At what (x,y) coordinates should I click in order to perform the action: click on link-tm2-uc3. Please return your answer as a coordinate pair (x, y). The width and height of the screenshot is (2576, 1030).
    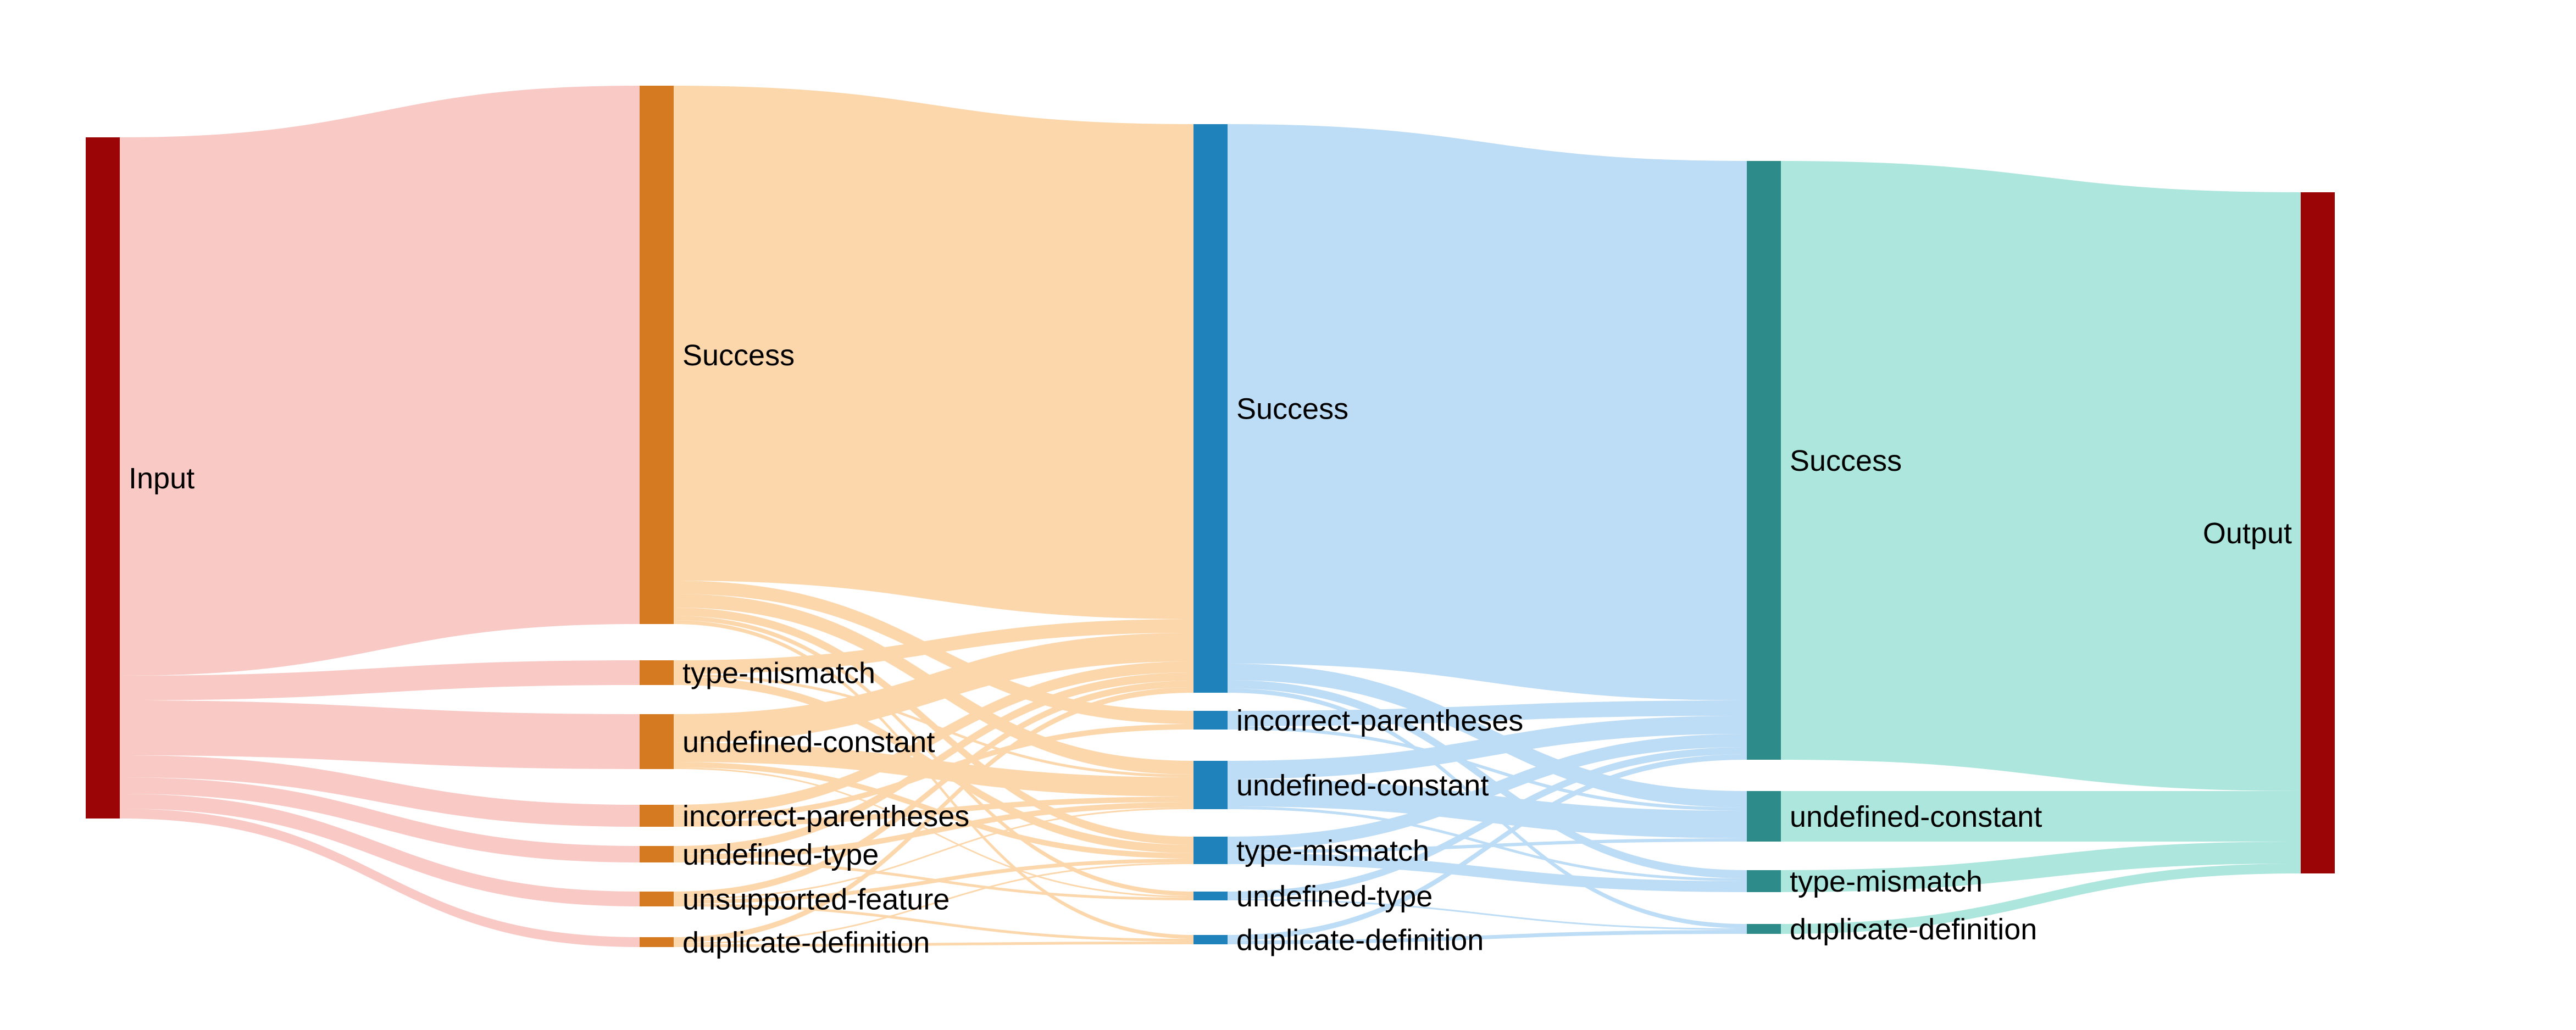
    Looking at the image, I should click on (1487, 846).